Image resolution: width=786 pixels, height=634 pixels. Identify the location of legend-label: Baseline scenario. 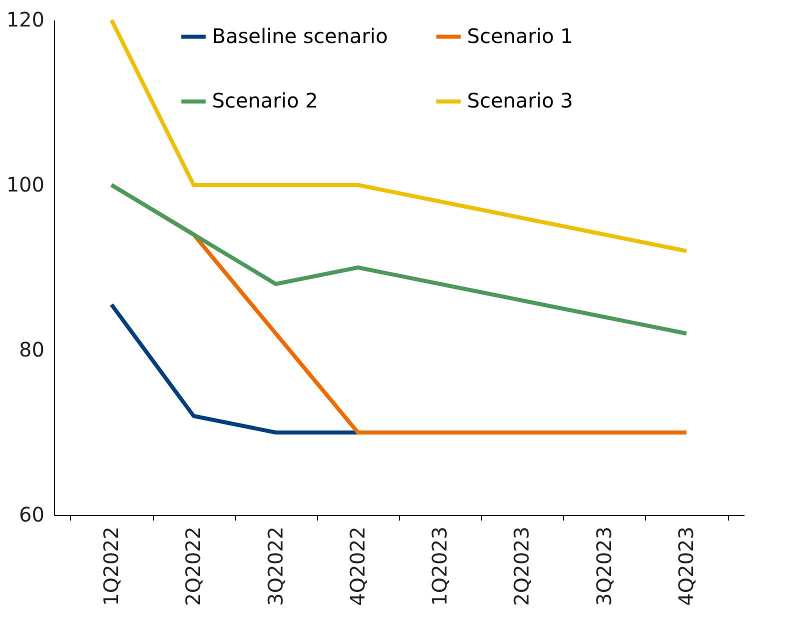
(300, 36).